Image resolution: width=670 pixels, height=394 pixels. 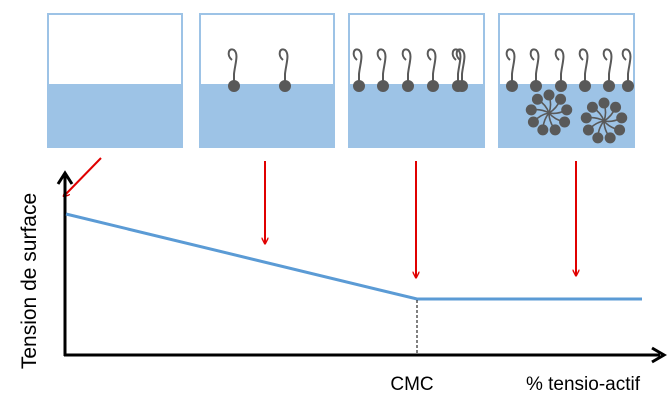 What do you see at coordinates (659, 355) in the screenshot?
I see `x-axis-arrowhead` at bounding box center [659, 355].